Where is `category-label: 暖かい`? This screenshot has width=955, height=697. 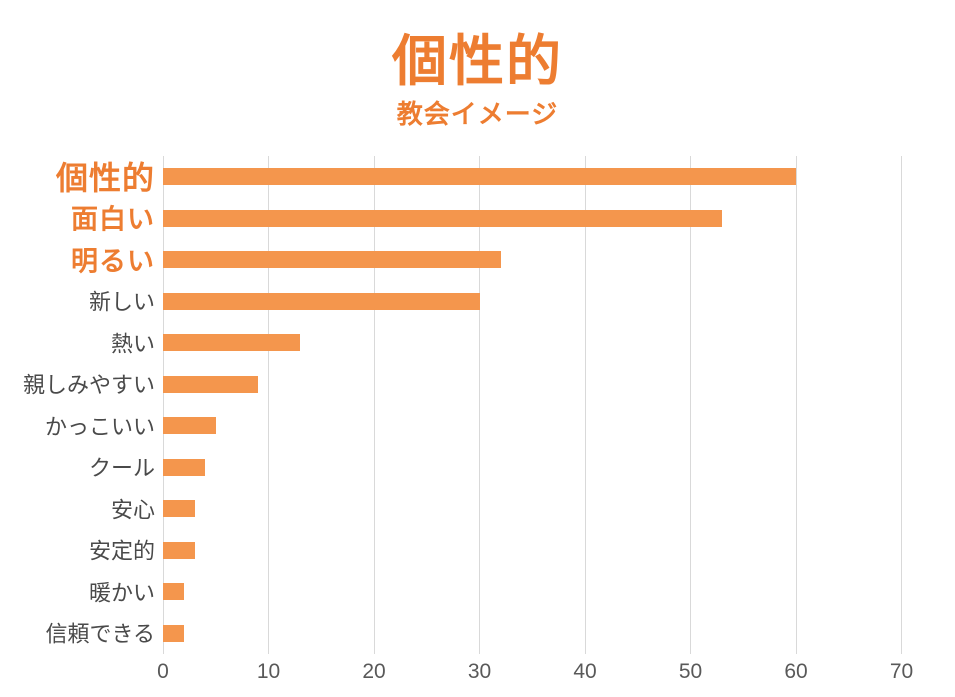 category-label: 暖かい is located at coordinates (121, 593).